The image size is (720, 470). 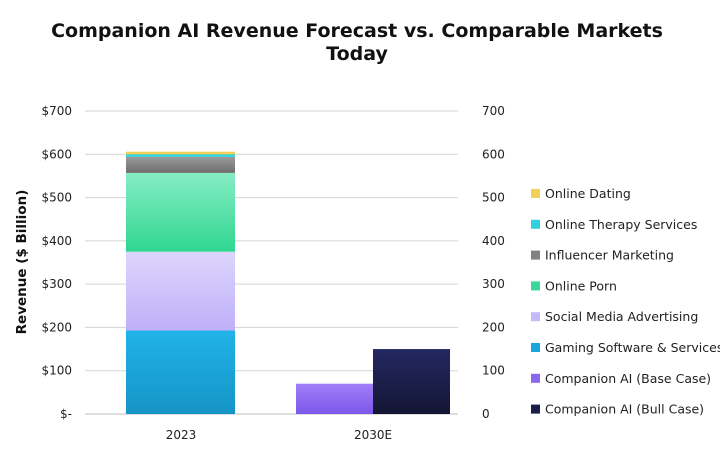 What do you see at coordinates (535, 224) in the screenshot?
I see `legend-swatch-online-therapy-services` at bounding box center [535, 224].